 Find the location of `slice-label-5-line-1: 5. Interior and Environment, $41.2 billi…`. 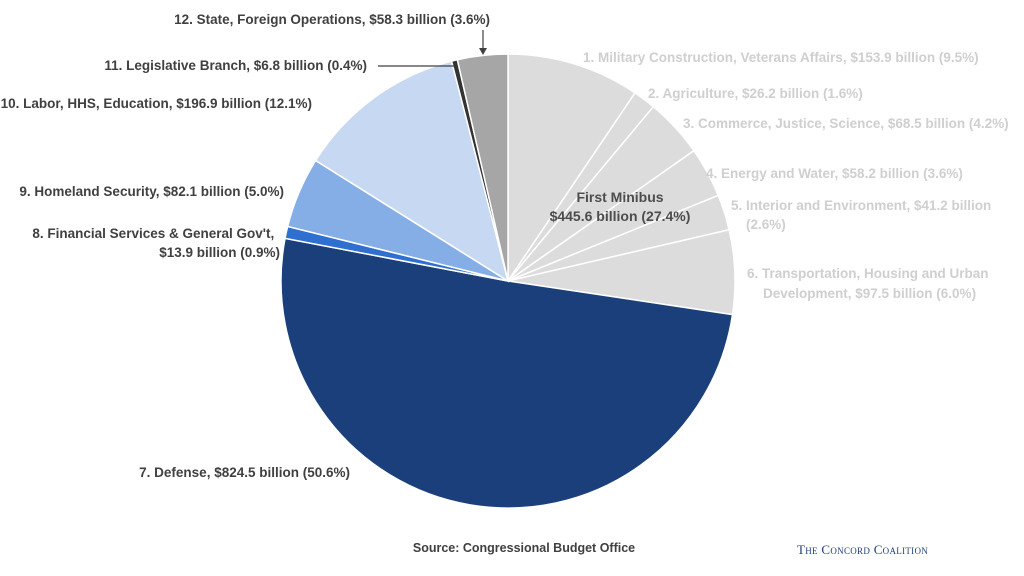

slice-label-5-line-1: 5. Interior and Environment, $41.2 billi… is located at coordinates (861, 205).